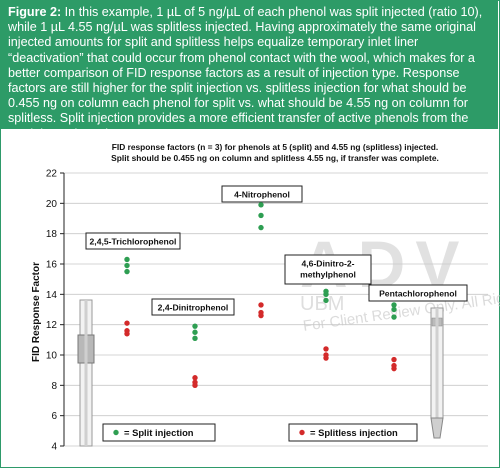  I want to click on category-label-box: 4-Nitrophenol, so click(262, 194).